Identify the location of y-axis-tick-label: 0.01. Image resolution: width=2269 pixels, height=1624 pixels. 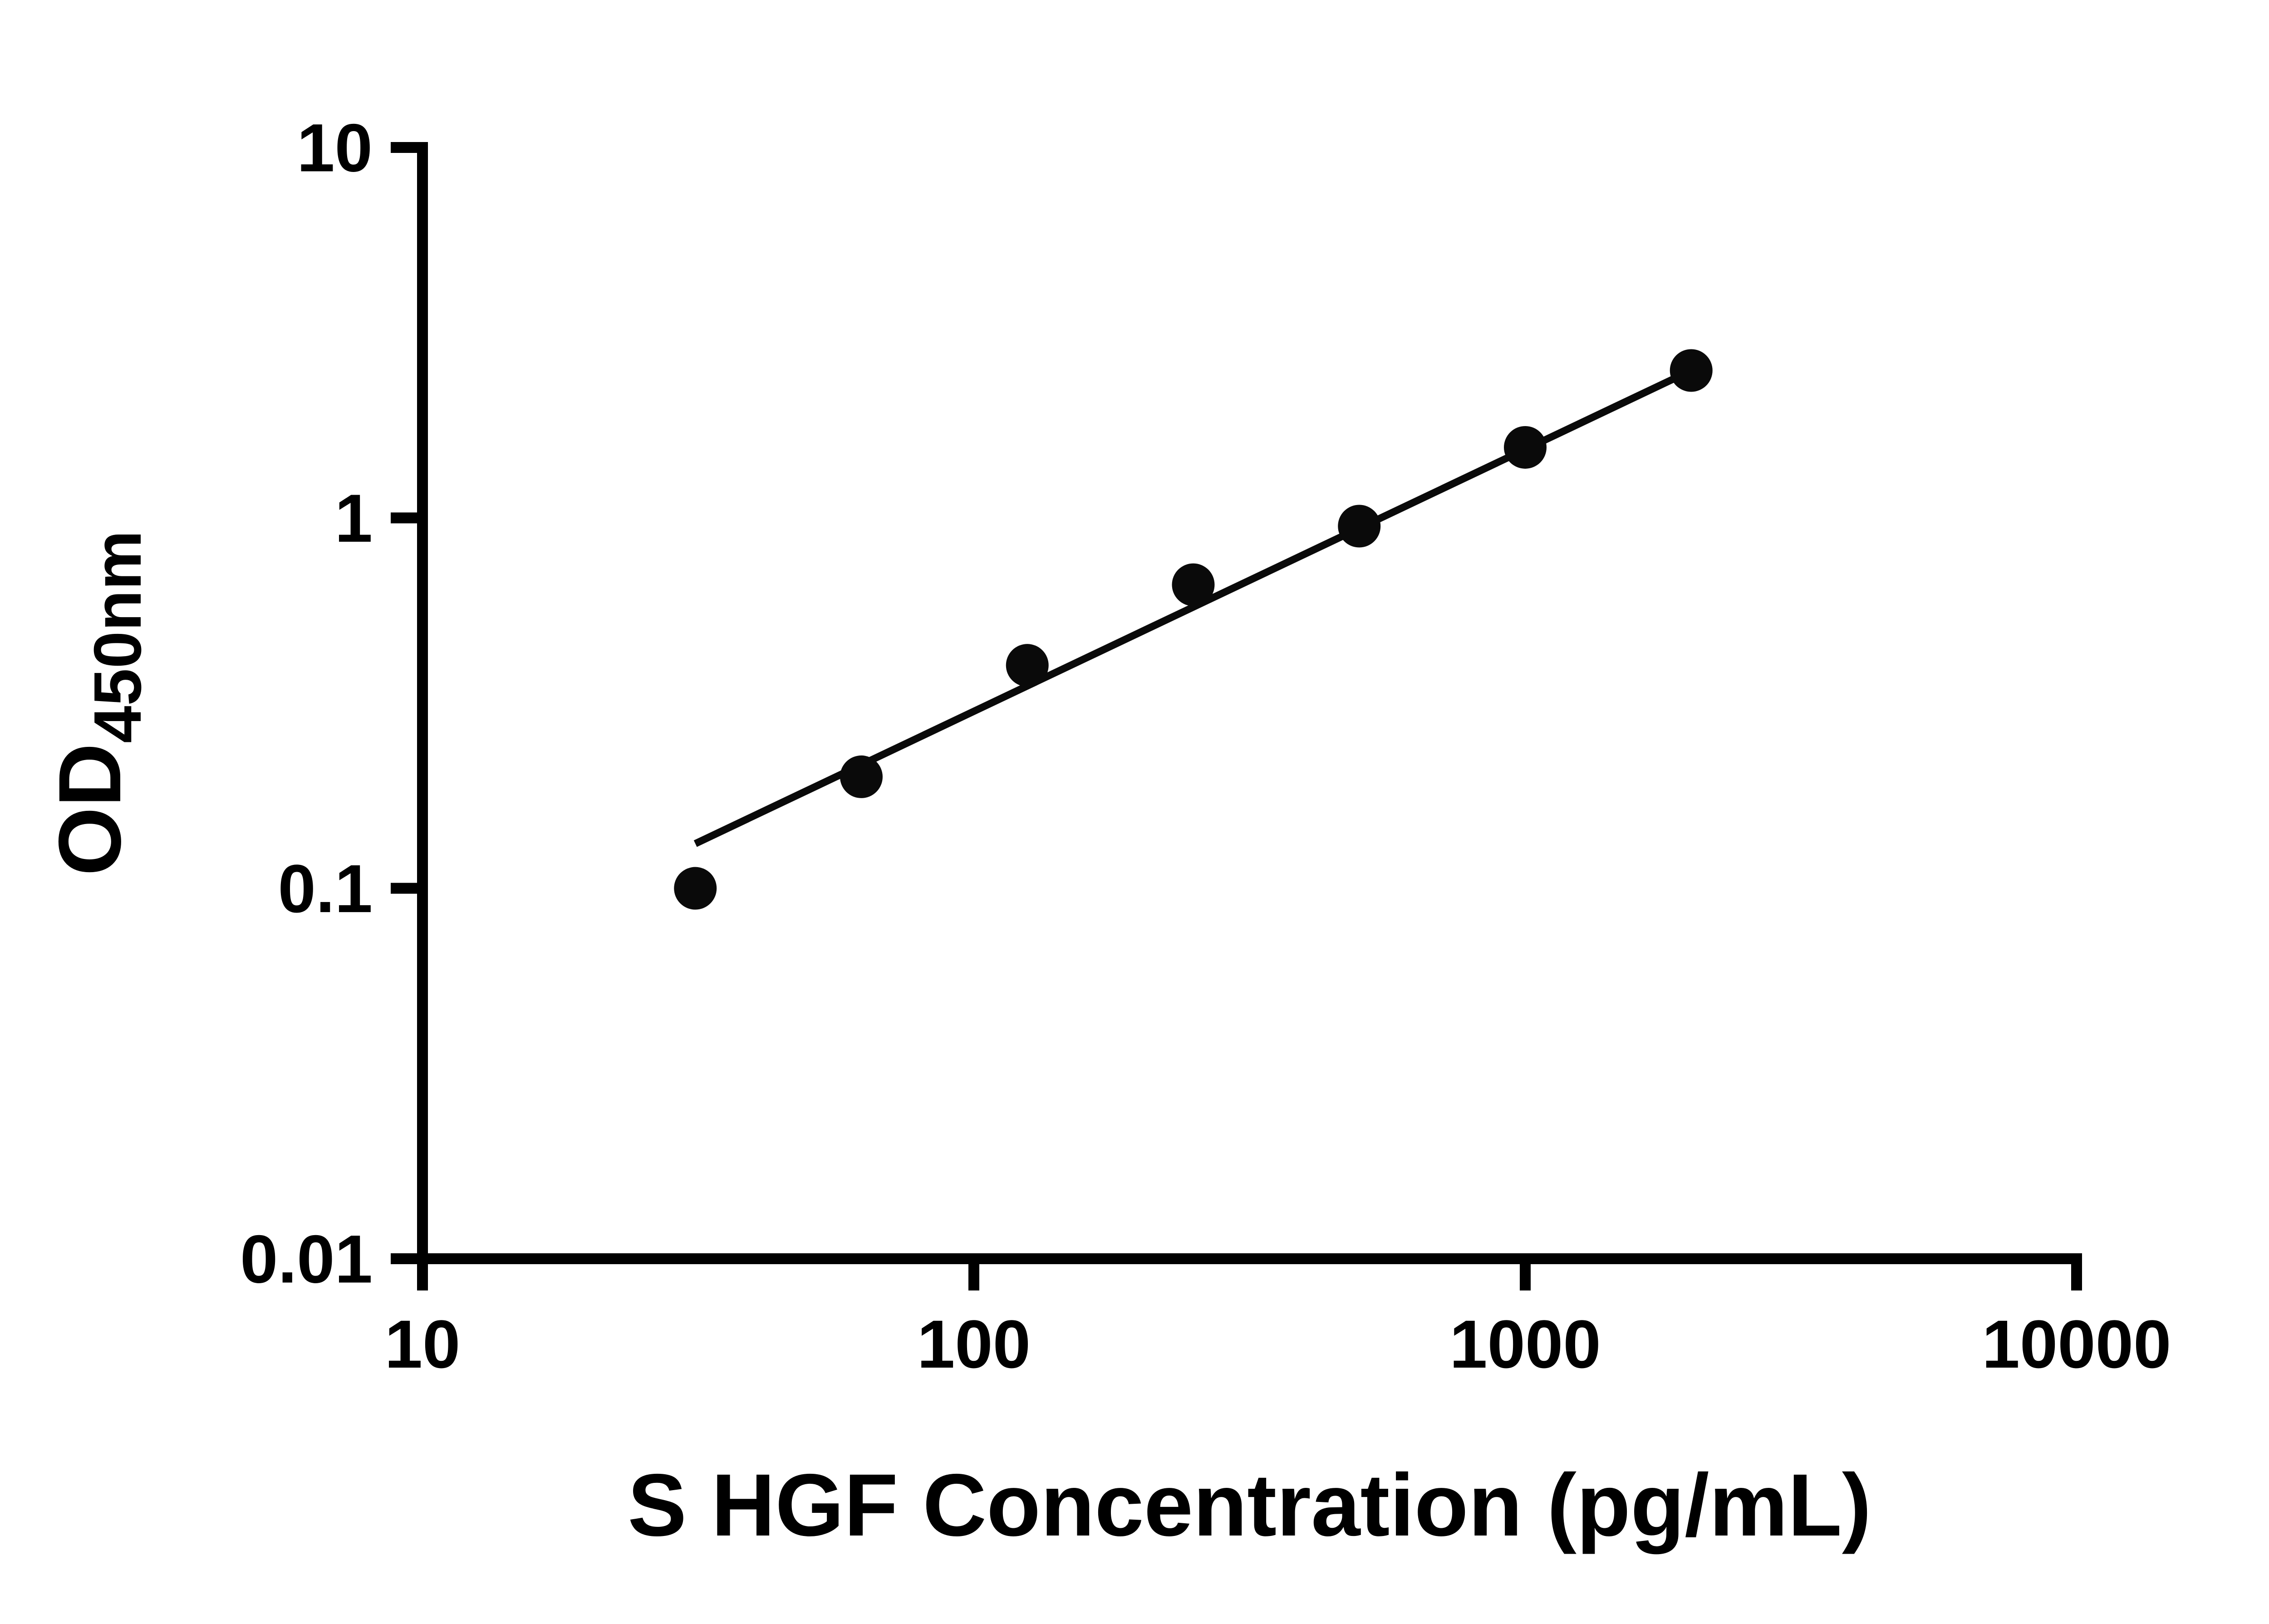
(306, 1259).